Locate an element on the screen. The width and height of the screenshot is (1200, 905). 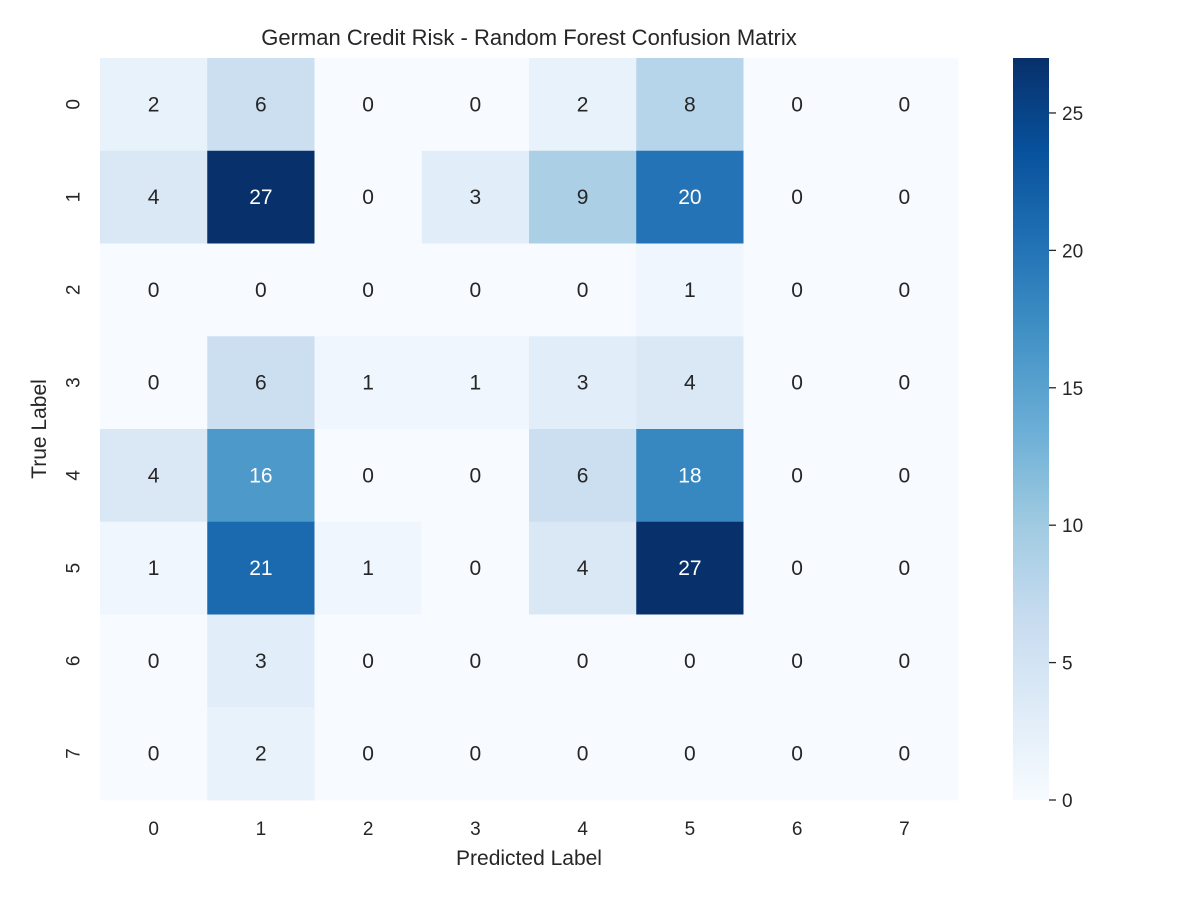
cell-value-label: 16 is located at coordinates (260, 475).